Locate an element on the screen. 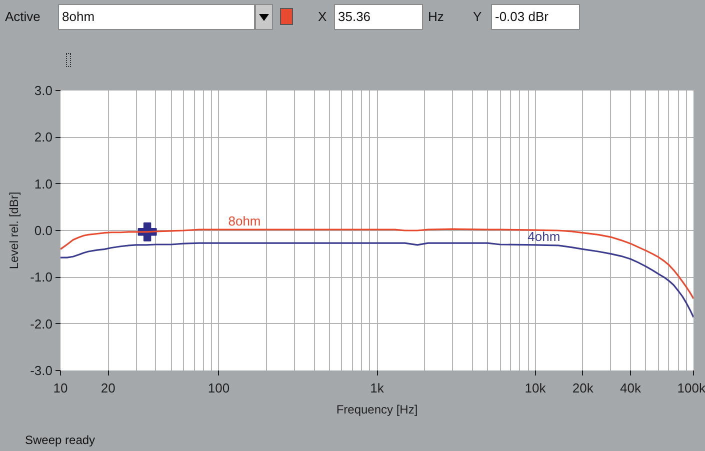  text: Active is located at coordinates (22, 16).